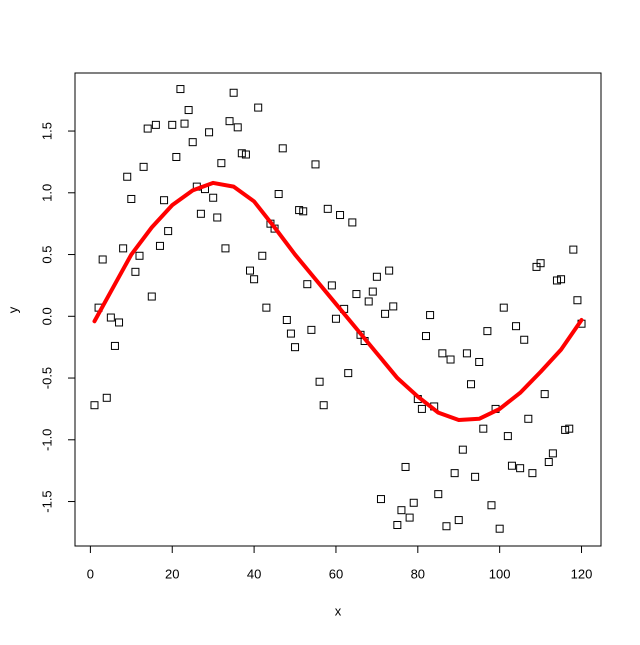 This screenshot has width=640, height=645. What do you see at coordinates (46, 255) in the screenshot?
I see `y-tick-label: 0.5` at bounding box center [46, 255].